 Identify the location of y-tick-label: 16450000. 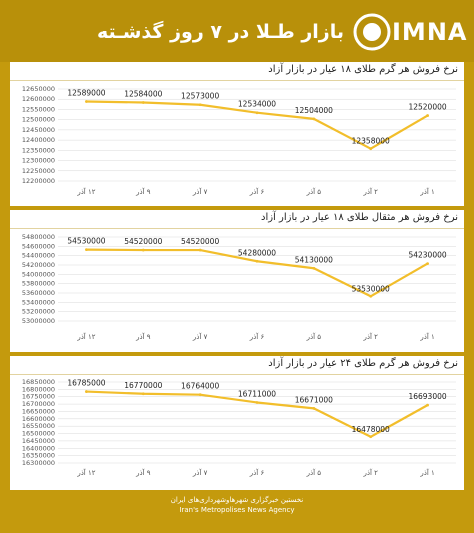
(38, 441).